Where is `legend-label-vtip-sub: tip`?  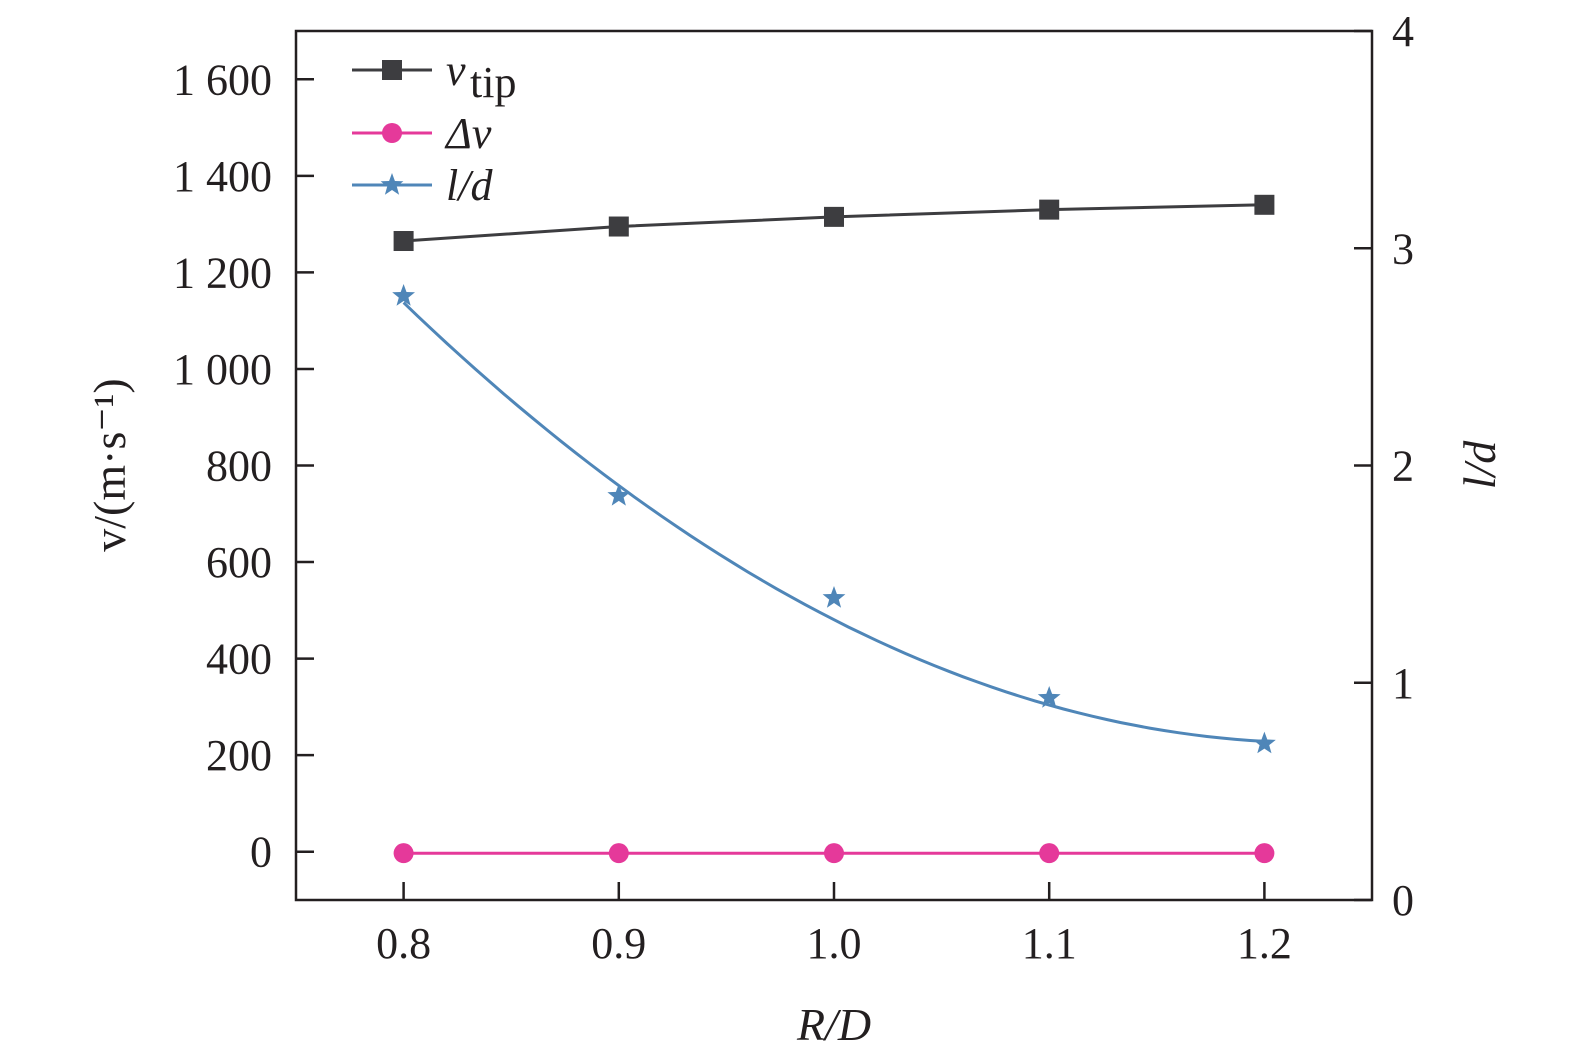 legend-label-vtip-sub: tip is located at coordinates (493, 82).